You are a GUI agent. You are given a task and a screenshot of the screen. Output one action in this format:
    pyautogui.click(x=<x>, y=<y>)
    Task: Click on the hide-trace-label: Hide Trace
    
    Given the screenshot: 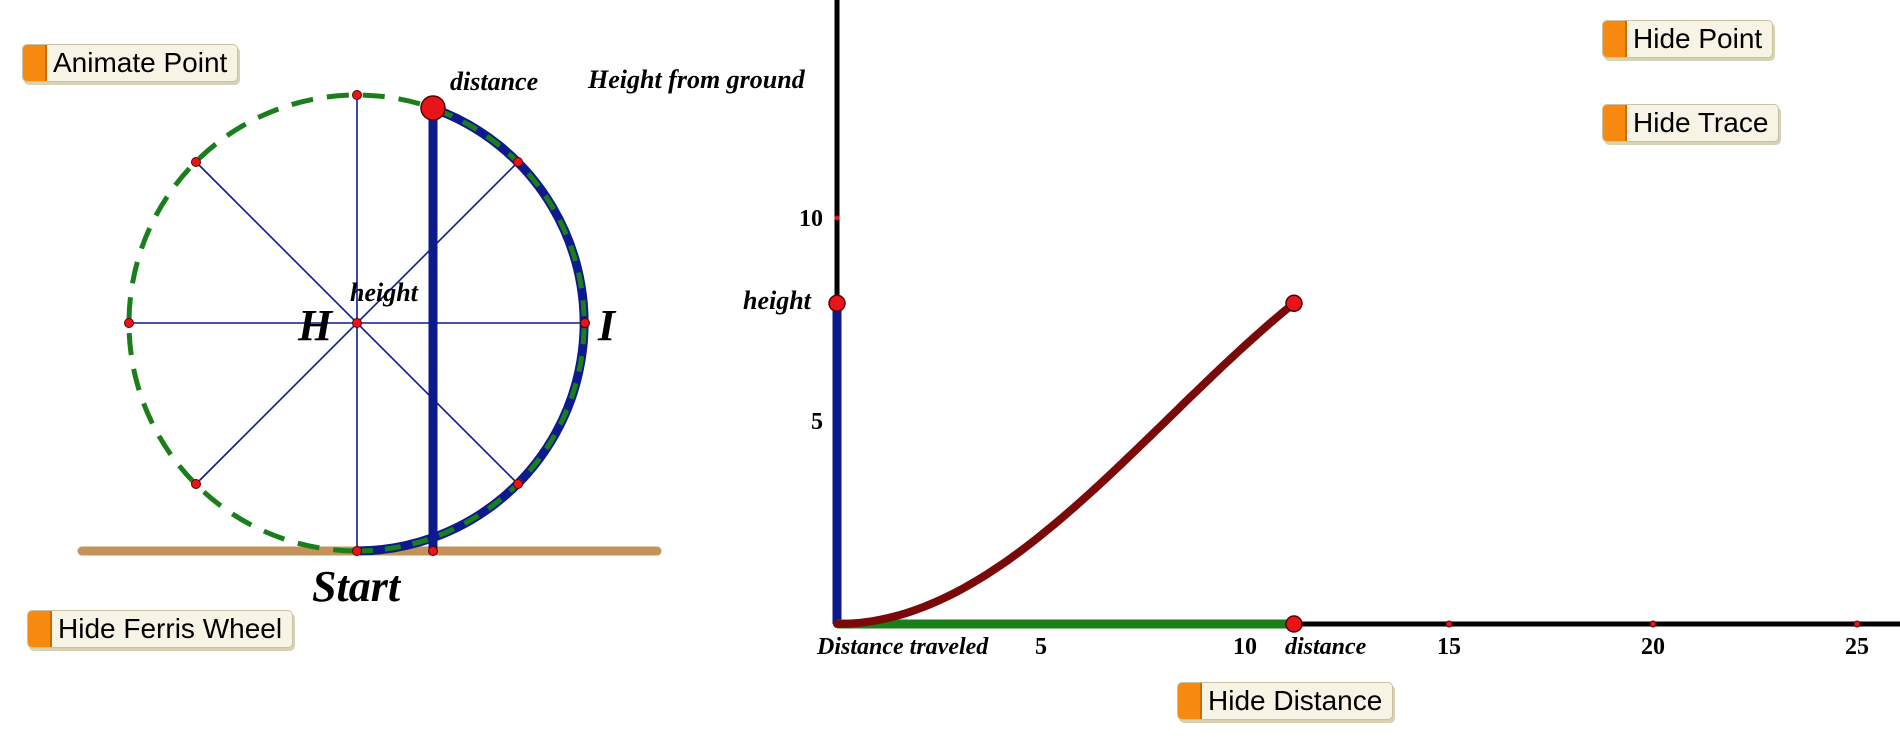 What is the action you would take?
    pyautogui.click(x=1701, y=122)
    